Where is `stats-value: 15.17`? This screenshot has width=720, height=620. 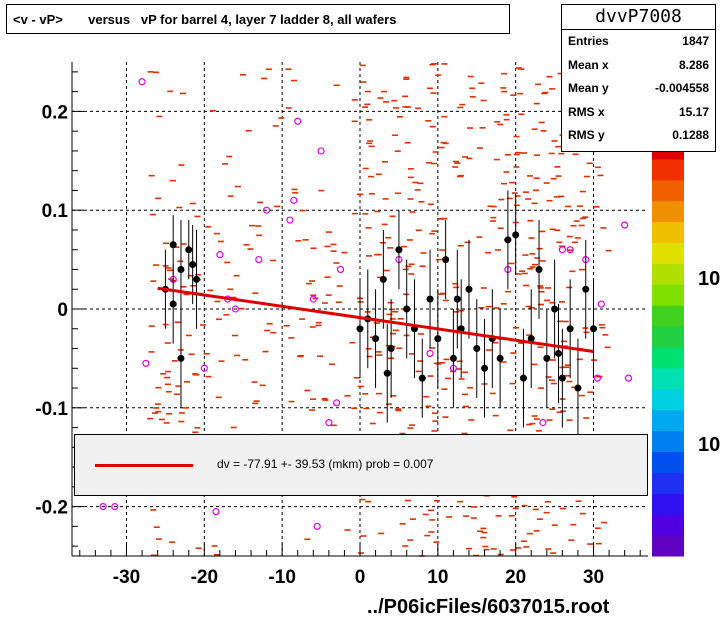 stats-value: 15.17 is located at coordinates (693, 111).